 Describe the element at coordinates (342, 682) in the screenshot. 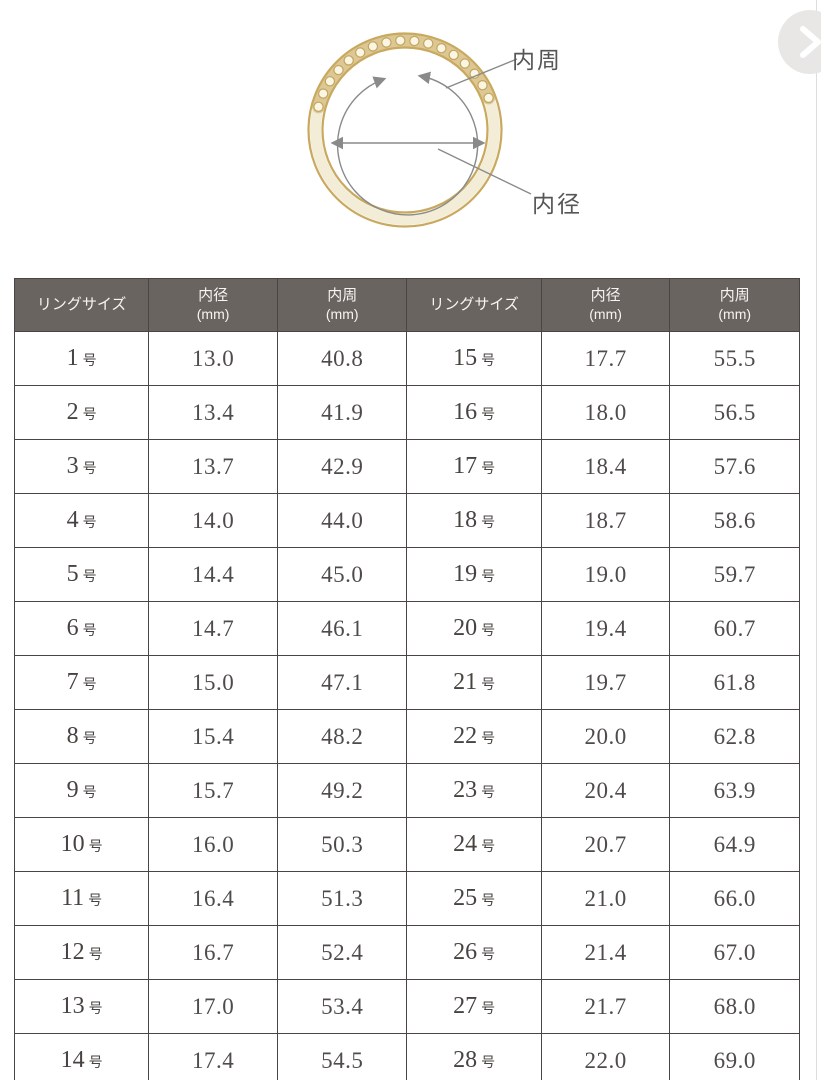

I see `inner-circumference-cell: 47.1` at that location.